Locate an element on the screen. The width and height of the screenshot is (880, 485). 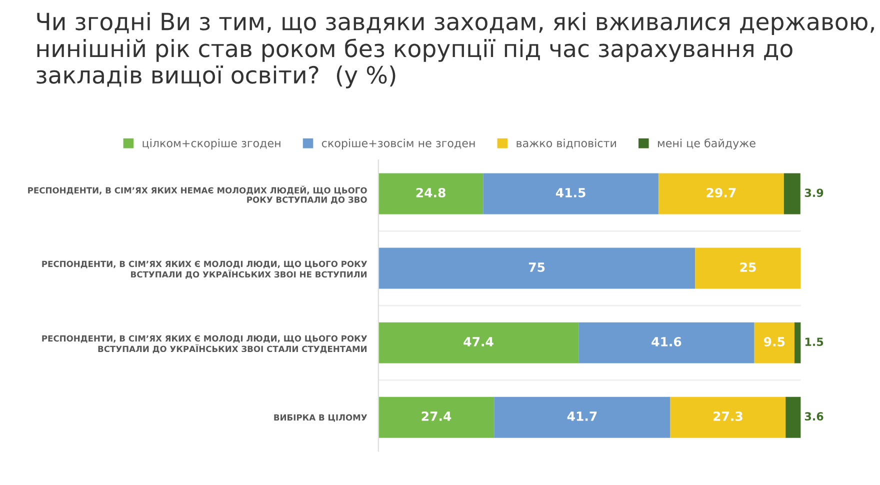
legend-label: мені це байдуже is located at coordinates (707, 144).